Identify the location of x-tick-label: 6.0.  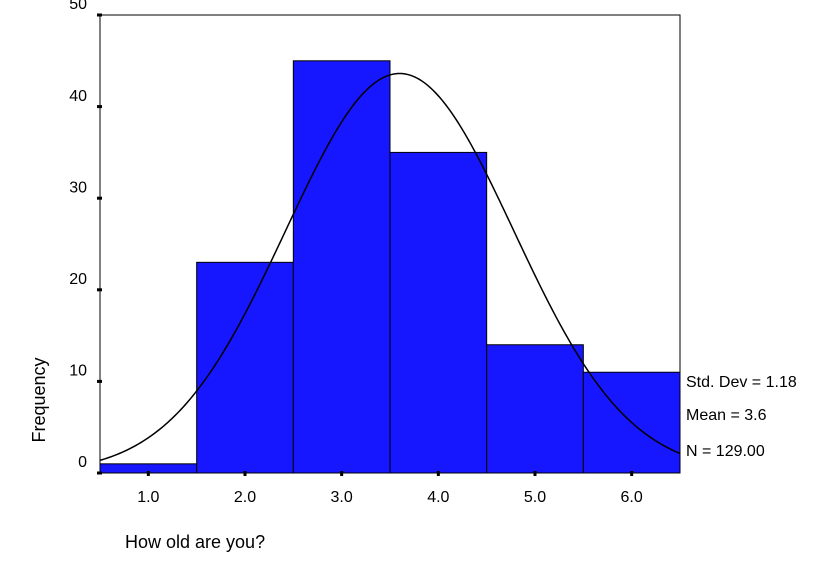
(632, 497).